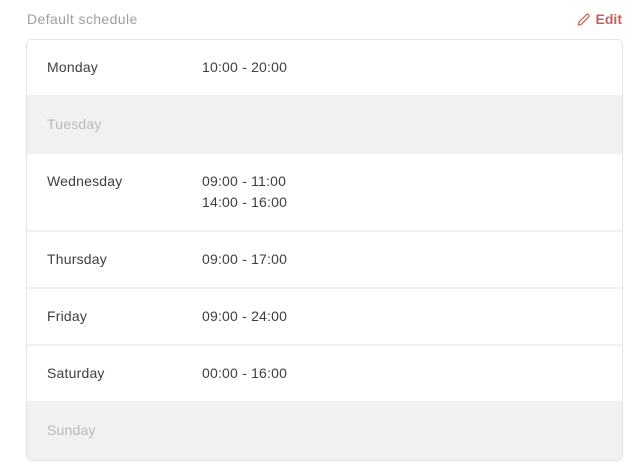 The width and height of the screenshot is (635, 471). Describe the element at coordinates (85, 181) in the screenshot. I see `day-label: Wednesday` at that location.